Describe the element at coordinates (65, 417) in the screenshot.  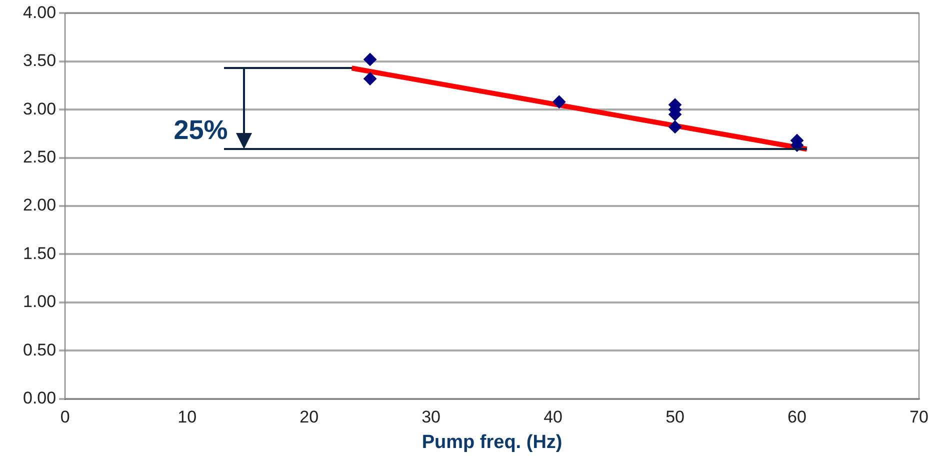
I see `x-tick-label: 0` at that location.